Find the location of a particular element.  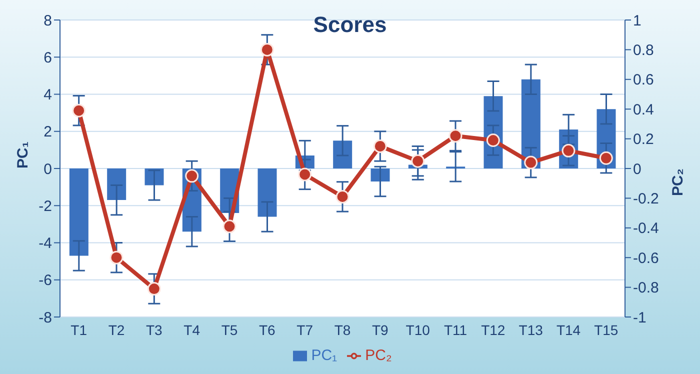

y-tick-label: 2 is located at coordinates (48, 132).